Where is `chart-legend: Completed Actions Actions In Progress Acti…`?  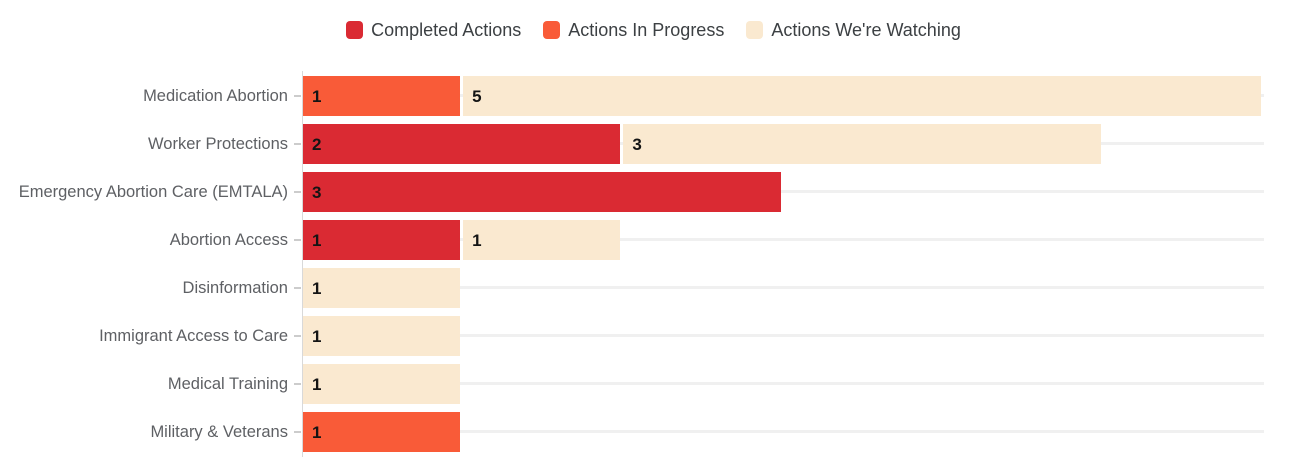 chart-legend: Completed Actions Actions In Progress Acti… is located at coordinates (653, 30).